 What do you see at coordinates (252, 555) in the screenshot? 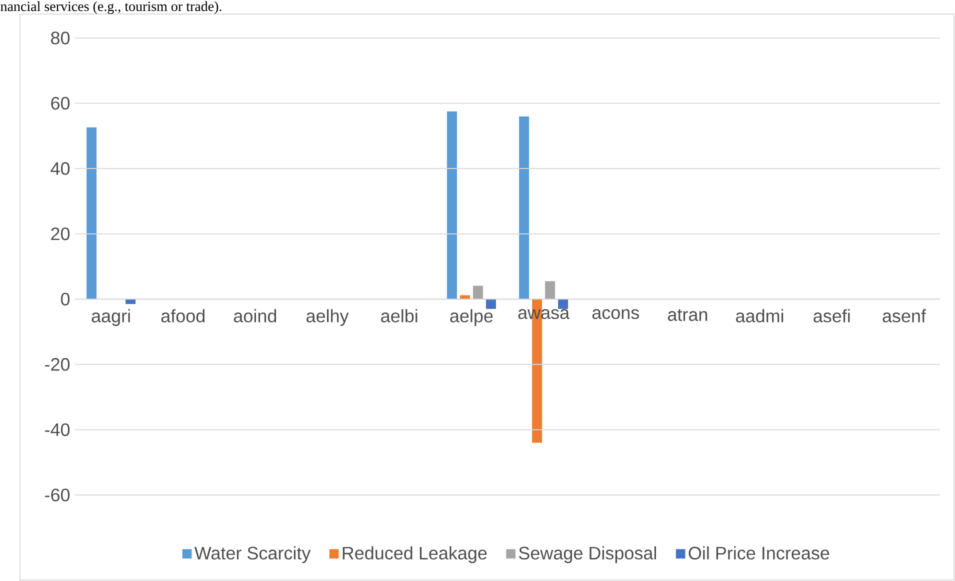
I see `legend-label: Water Scarcity` at bounding box center [252, 555].